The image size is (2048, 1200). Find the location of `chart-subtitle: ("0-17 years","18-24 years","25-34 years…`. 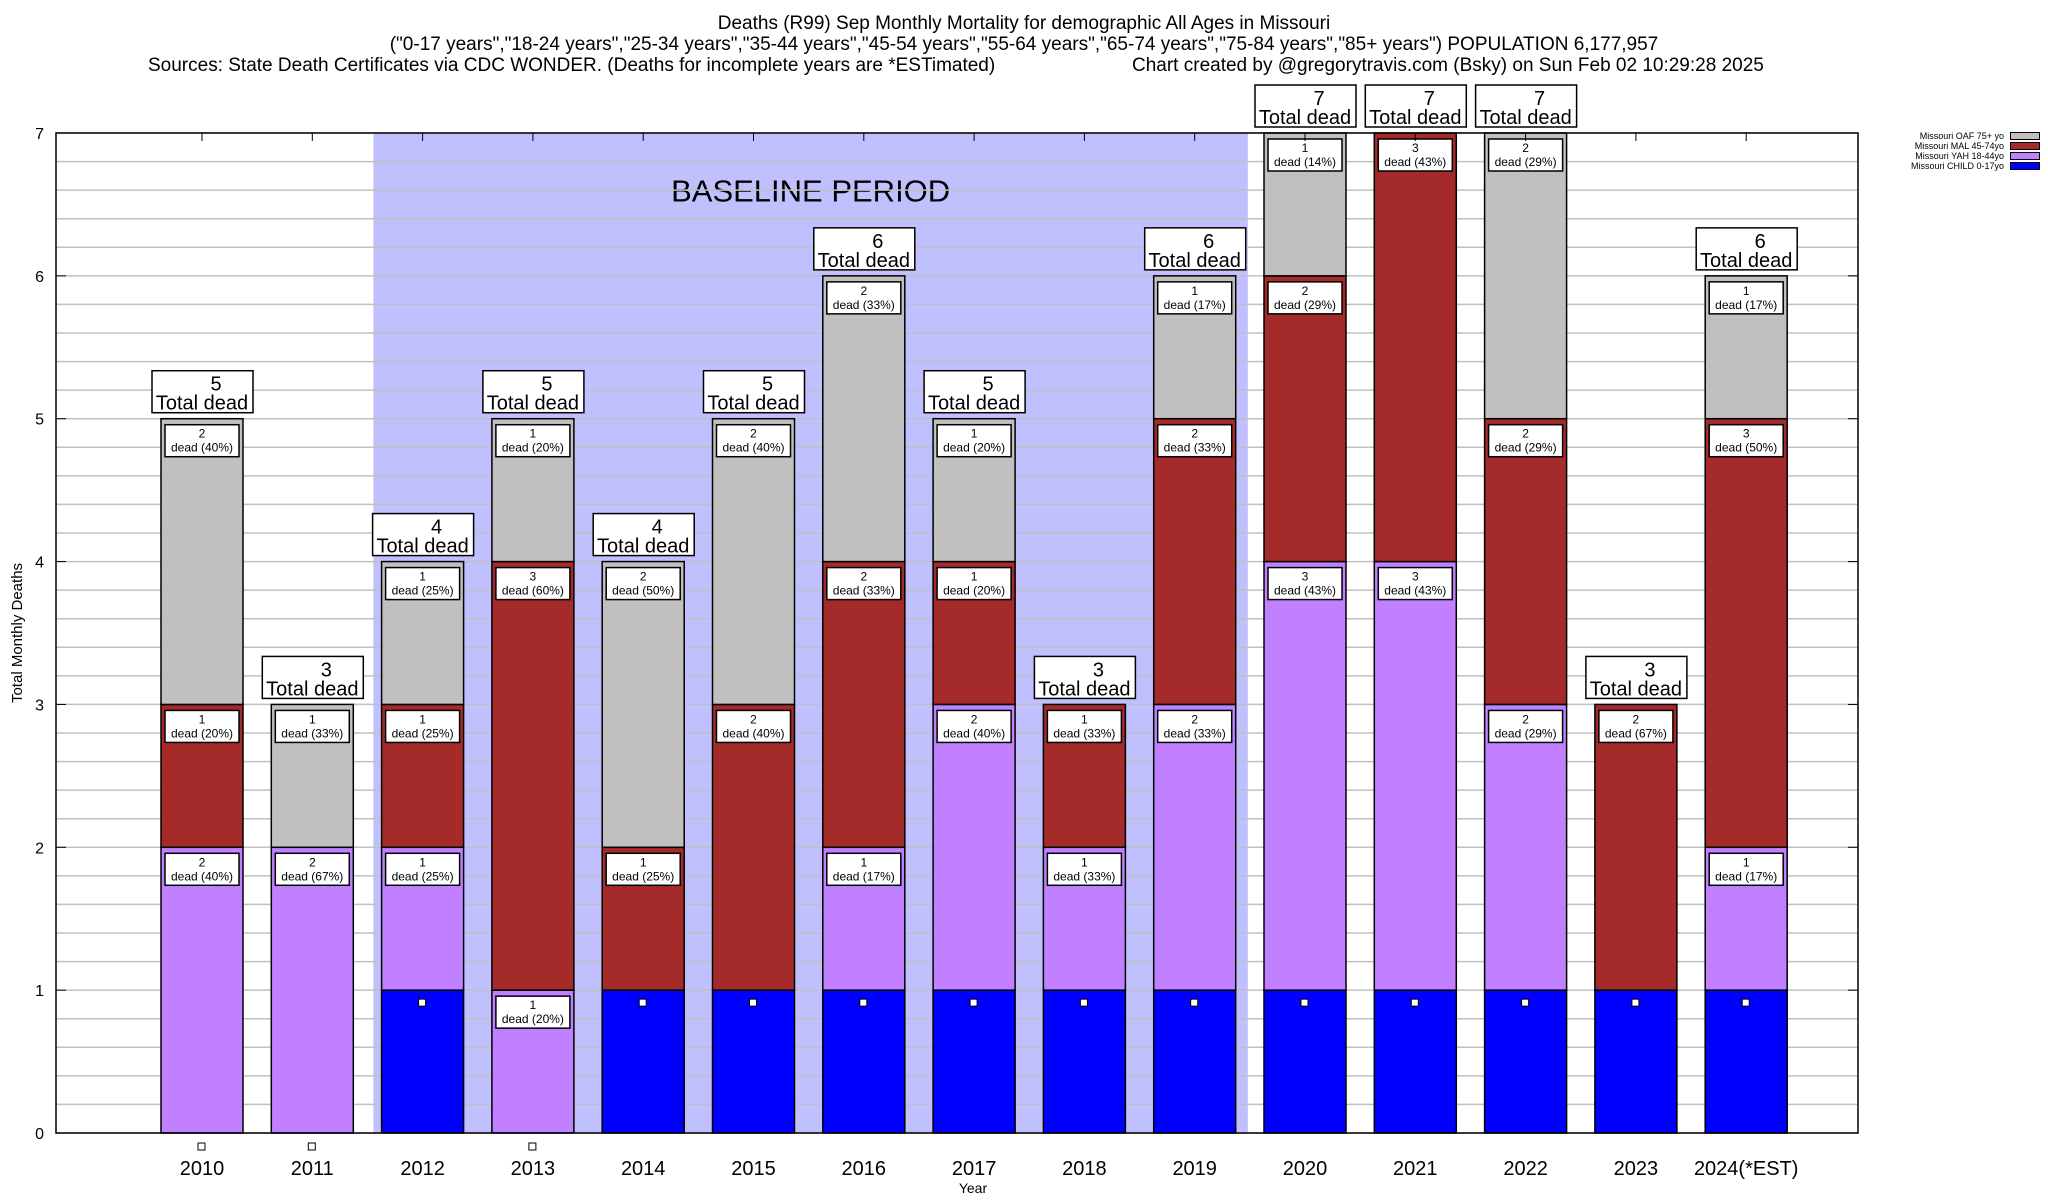

chart-subtitle: ("0-17 years","18-24 years","25-34 years… is located at coordinates (1024, 44).